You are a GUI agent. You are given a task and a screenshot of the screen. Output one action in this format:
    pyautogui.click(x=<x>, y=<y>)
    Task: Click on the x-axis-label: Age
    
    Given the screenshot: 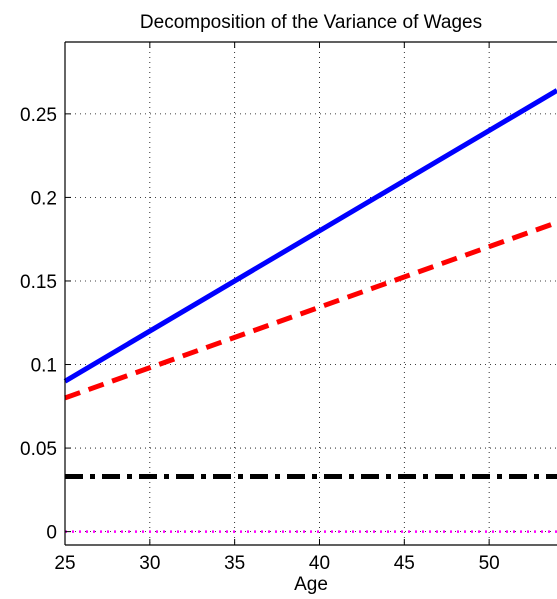 What is the action you would take?
    pyautogui.click(x=311, y=584)
    